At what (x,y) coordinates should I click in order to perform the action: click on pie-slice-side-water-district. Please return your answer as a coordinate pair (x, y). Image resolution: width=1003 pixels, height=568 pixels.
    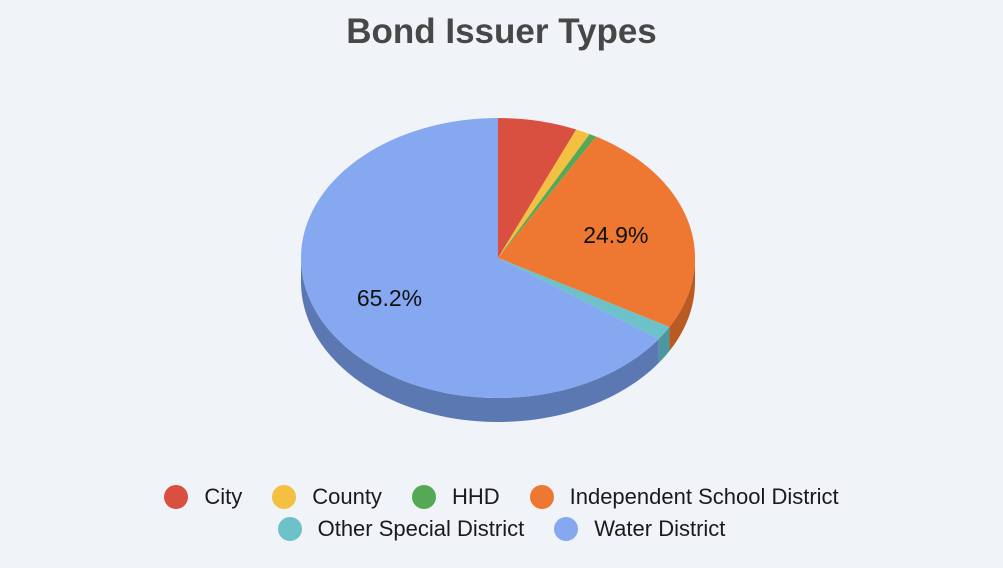
    Looking at the image, I should click on (480, 340).